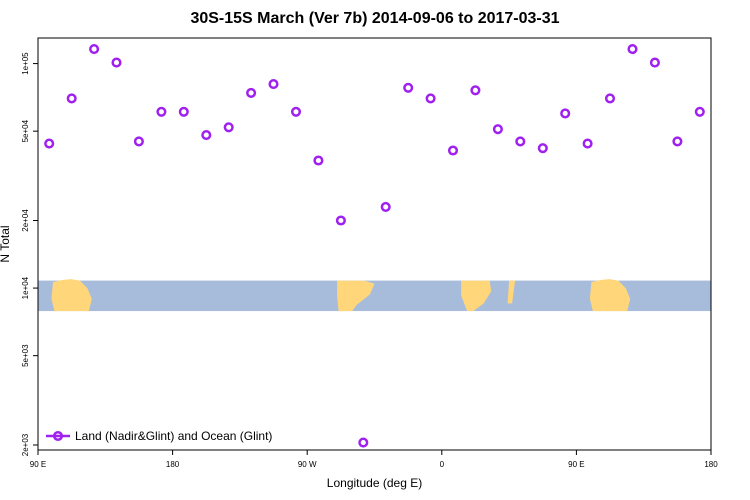 This screenshot has height=500, width=750. I want to click on y-axis: 2e+03 5e+03 1e+04 2e+04 5e+04 1e+05, so click(29, 254).